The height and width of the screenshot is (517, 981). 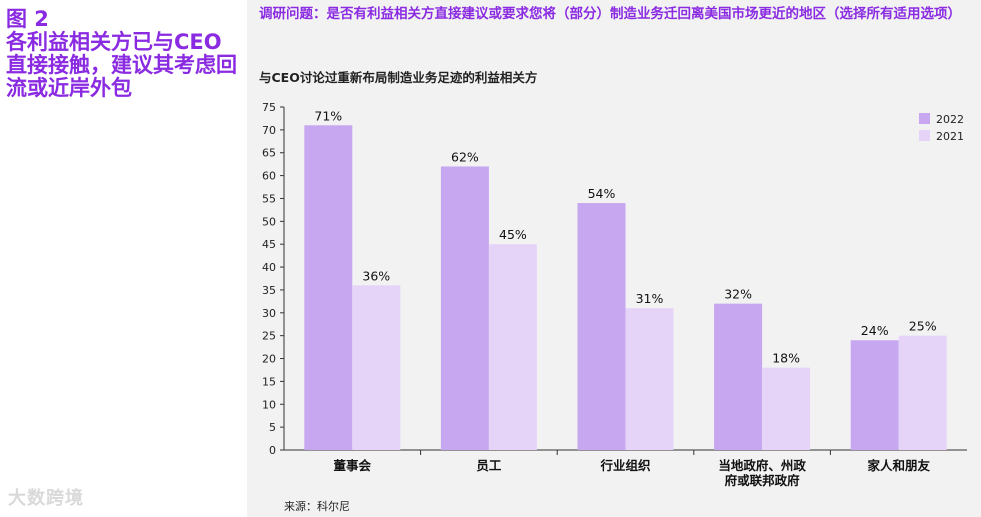 What do you see at coordinates (317, 506) in the screenshot?
I see `source-note: 来源：科尔尼` at bounding box center [317, 506].